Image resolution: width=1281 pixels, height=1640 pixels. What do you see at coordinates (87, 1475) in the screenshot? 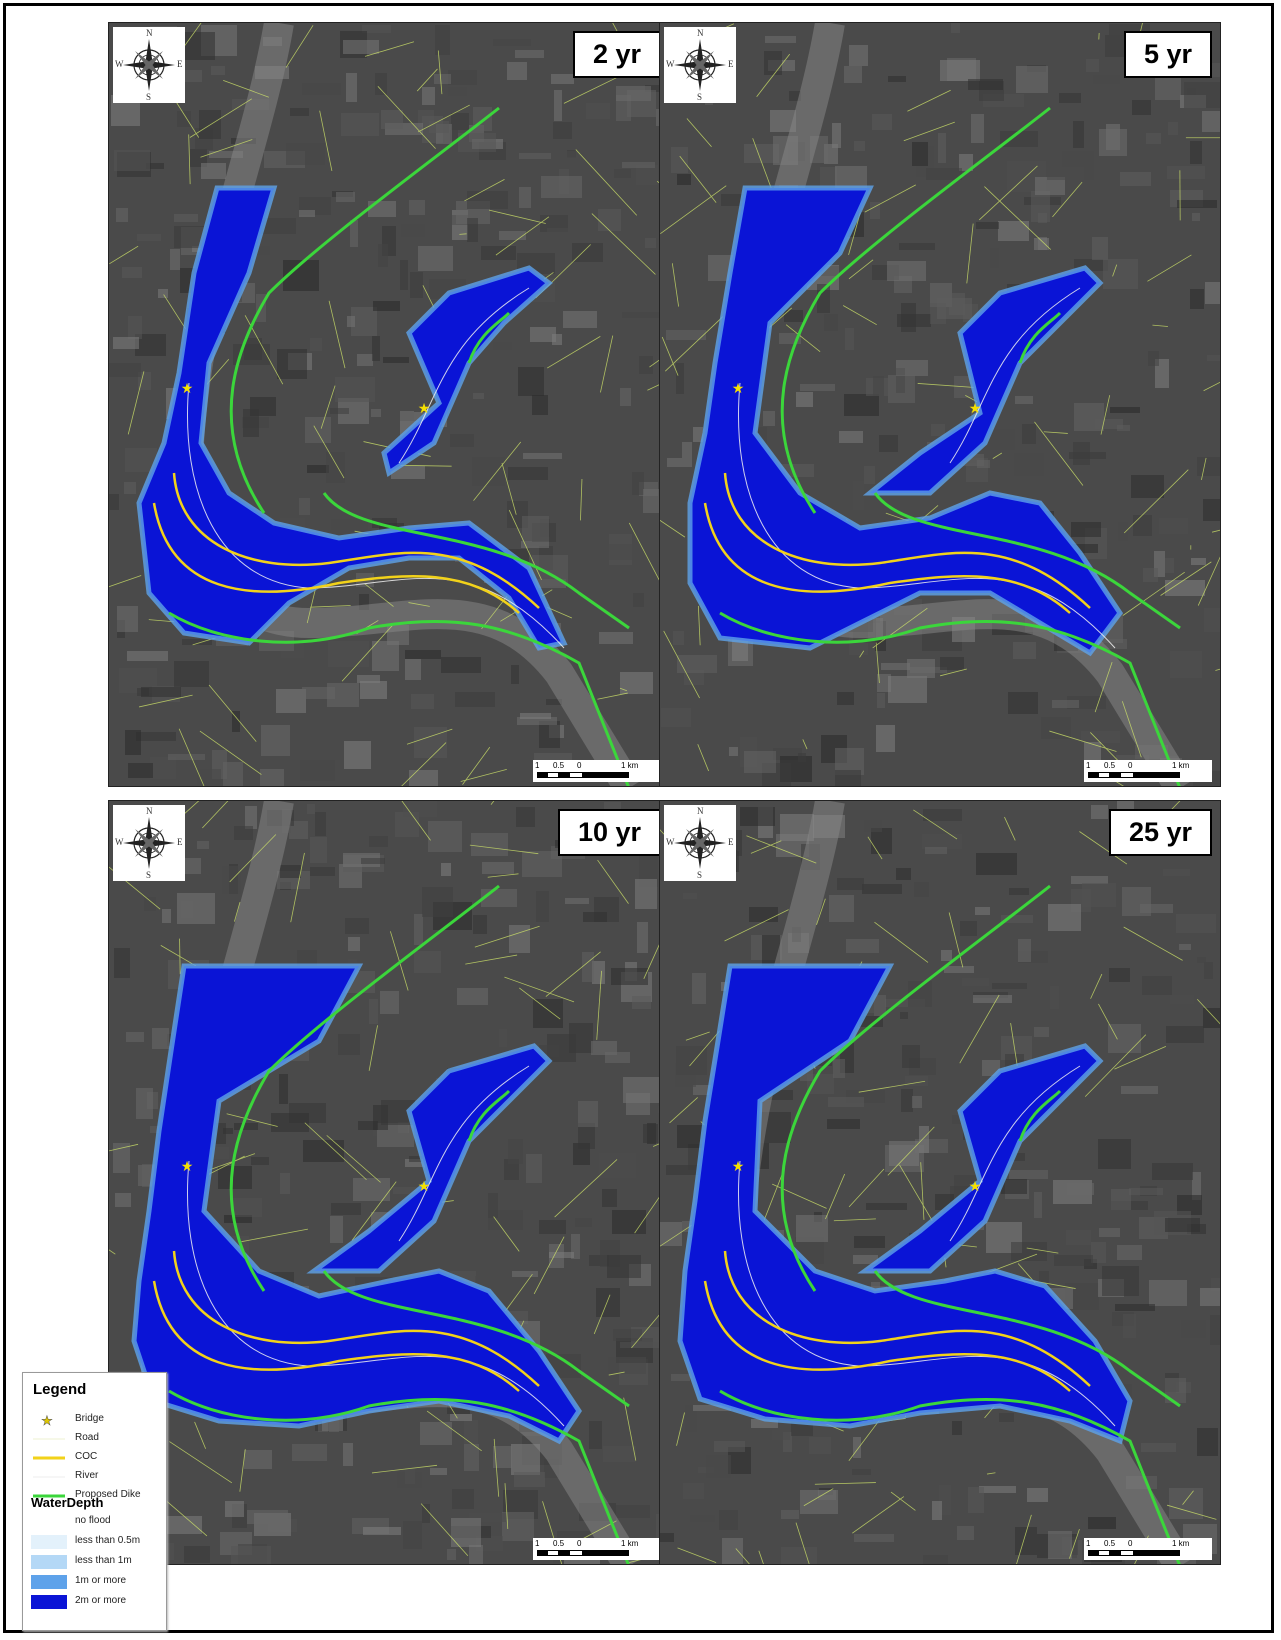
I see `legend-item-label: River` at bounding box center [87, 1475].